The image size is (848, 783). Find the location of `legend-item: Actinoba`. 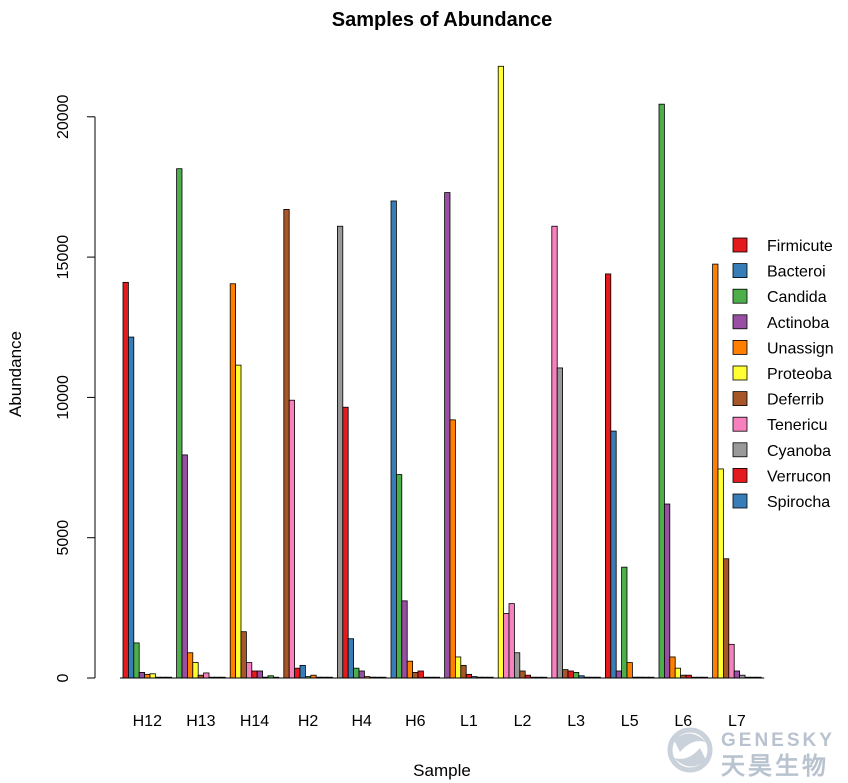

legend-item: Actinoba is located at coordinates (780, 323).